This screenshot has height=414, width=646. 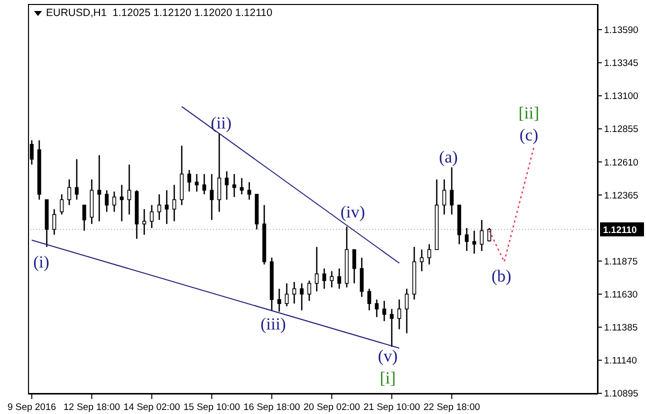 I want to click on x-tick-label: 22 Sep 18:00, so click(x=451, y=407).